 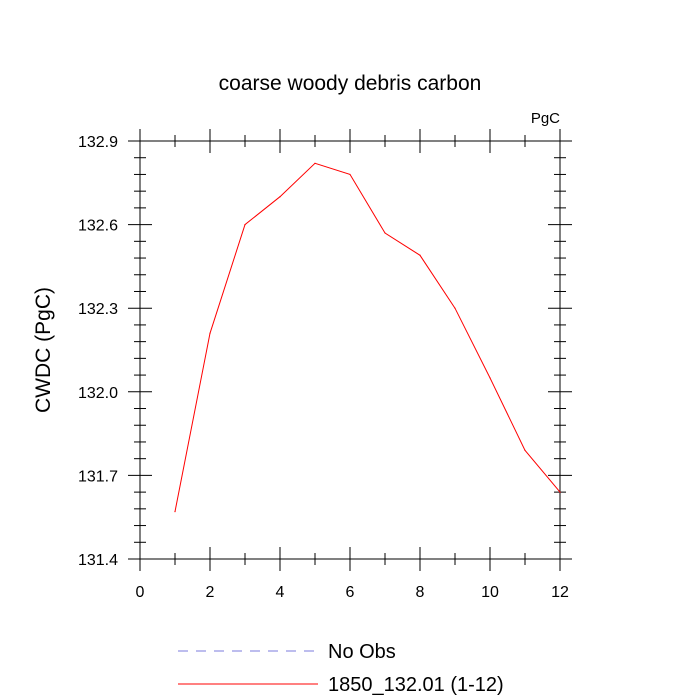 I want to click on legend: No Obs 1850_132.01 (1-12), so click(x=341, y=668).